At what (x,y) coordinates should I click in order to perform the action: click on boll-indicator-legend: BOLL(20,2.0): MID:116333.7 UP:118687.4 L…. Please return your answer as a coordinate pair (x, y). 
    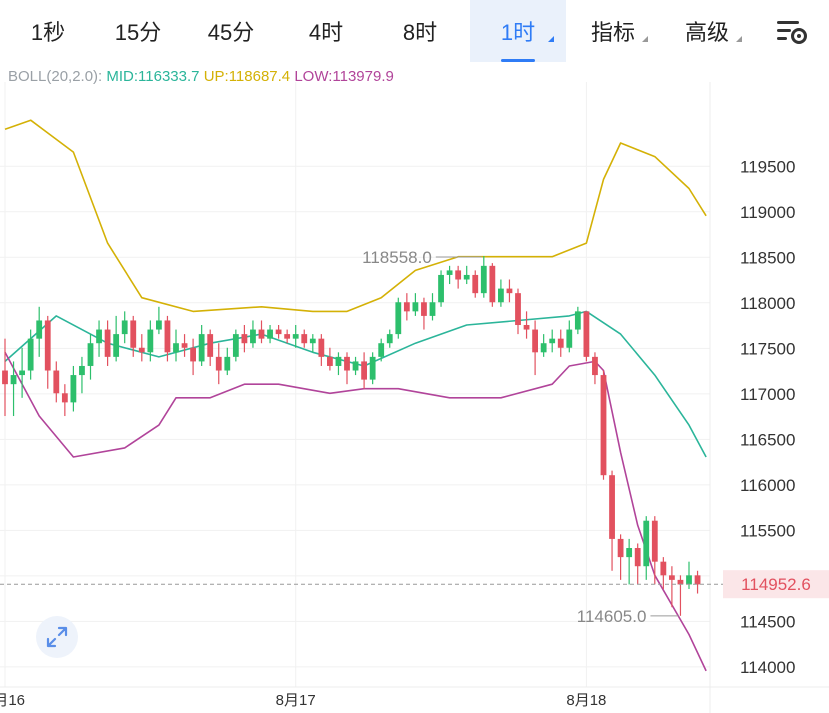
    Looking at the image, I should click on (201, 76).